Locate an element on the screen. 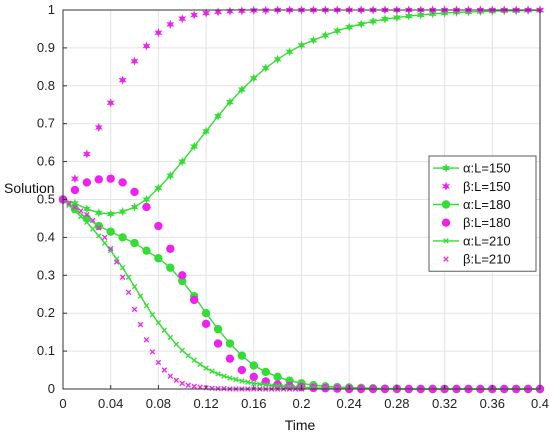 The image size is (550, 437). y-tick-label: 0.6 is located at coordinates (46, 161).